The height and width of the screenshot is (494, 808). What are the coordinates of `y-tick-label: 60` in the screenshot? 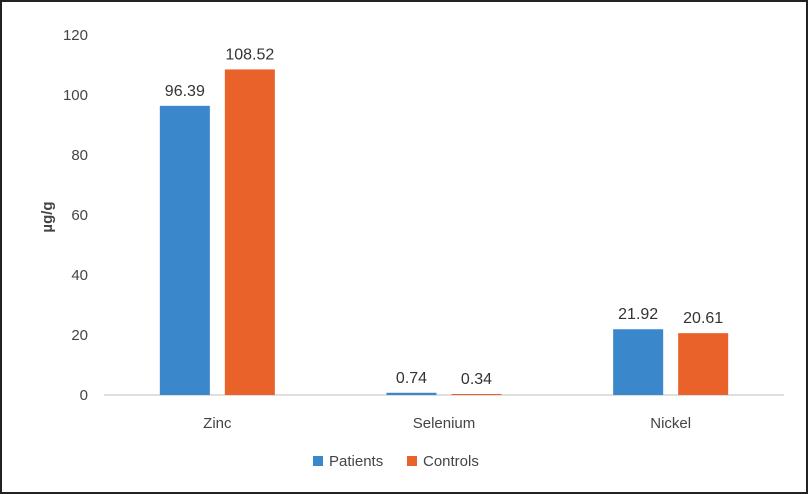 It's located at (79, 215).